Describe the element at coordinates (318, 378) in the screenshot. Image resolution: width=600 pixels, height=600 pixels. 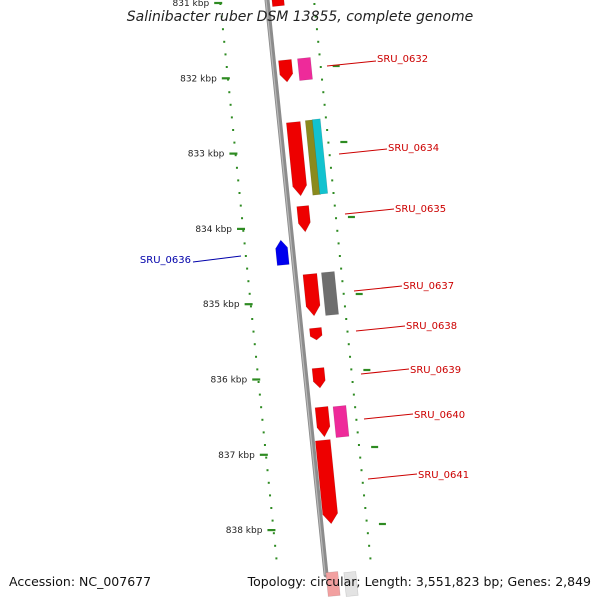
I see `gene-sru0639-arrow` at that location.